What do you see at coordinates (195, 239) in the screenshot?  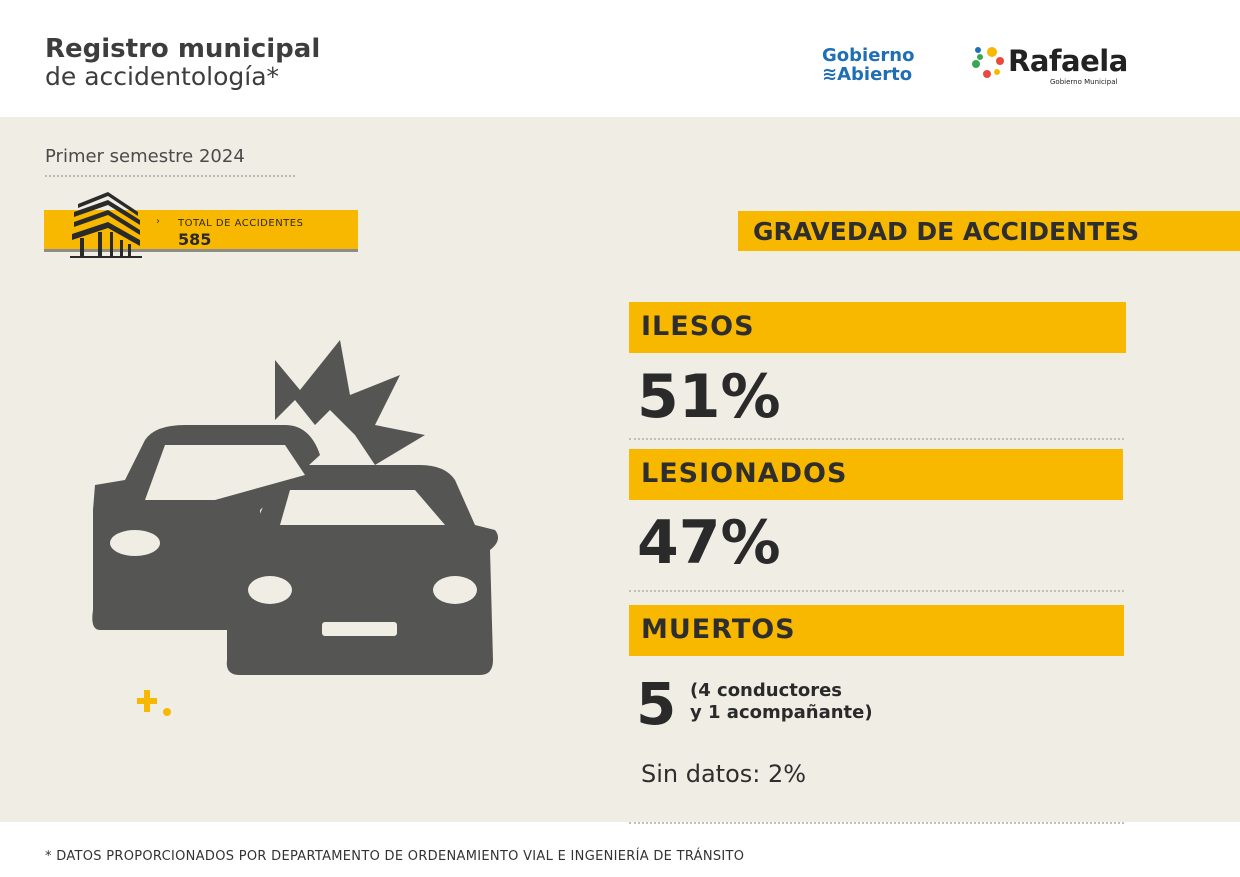 I see `total-value: 585` at bounding box center [195, 239].